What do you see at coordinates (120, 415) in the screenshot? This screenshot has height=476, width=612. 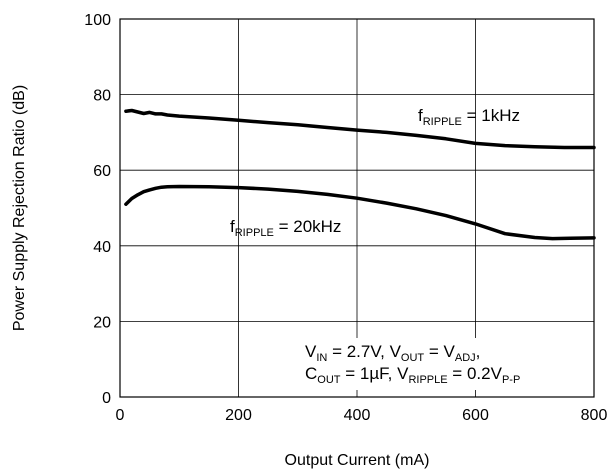 I see `x-tick-label: 0` at bounding box center [120, 415].